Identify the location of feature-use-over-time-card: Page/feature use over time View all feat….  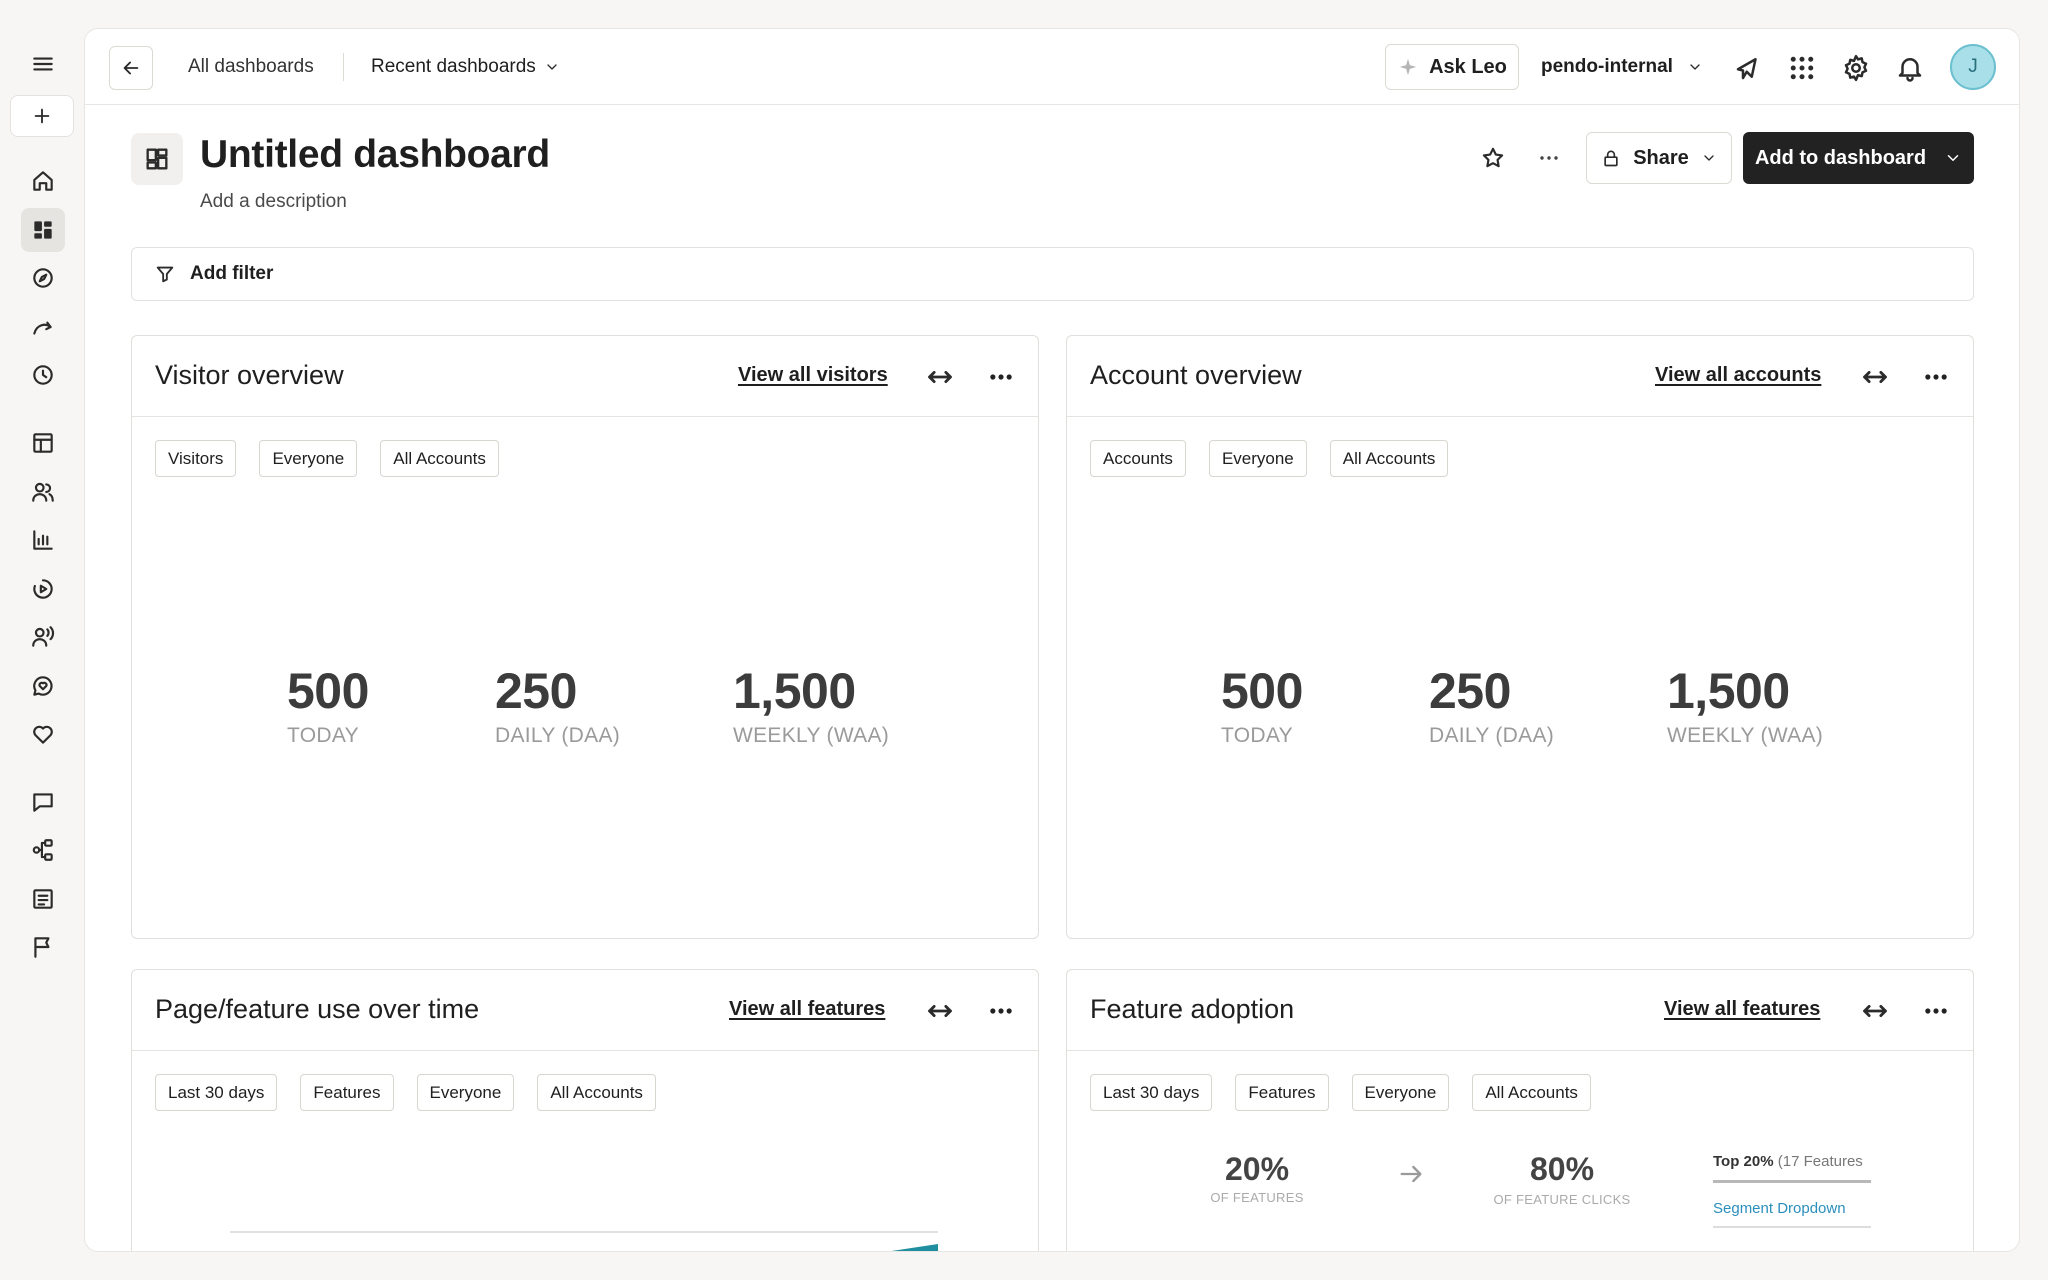
(585, 1110).